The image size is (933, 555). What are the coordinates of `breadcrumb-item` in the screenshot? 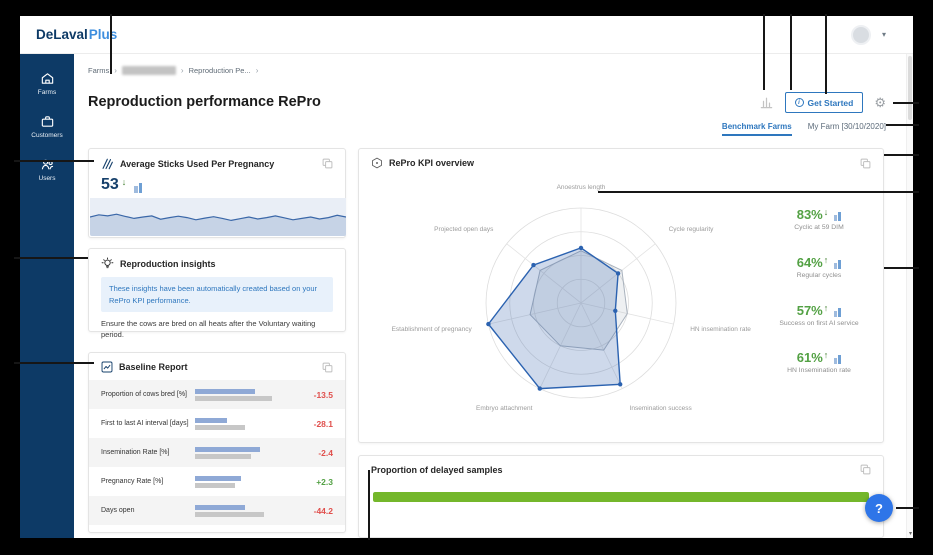 It's located at (148, 70).